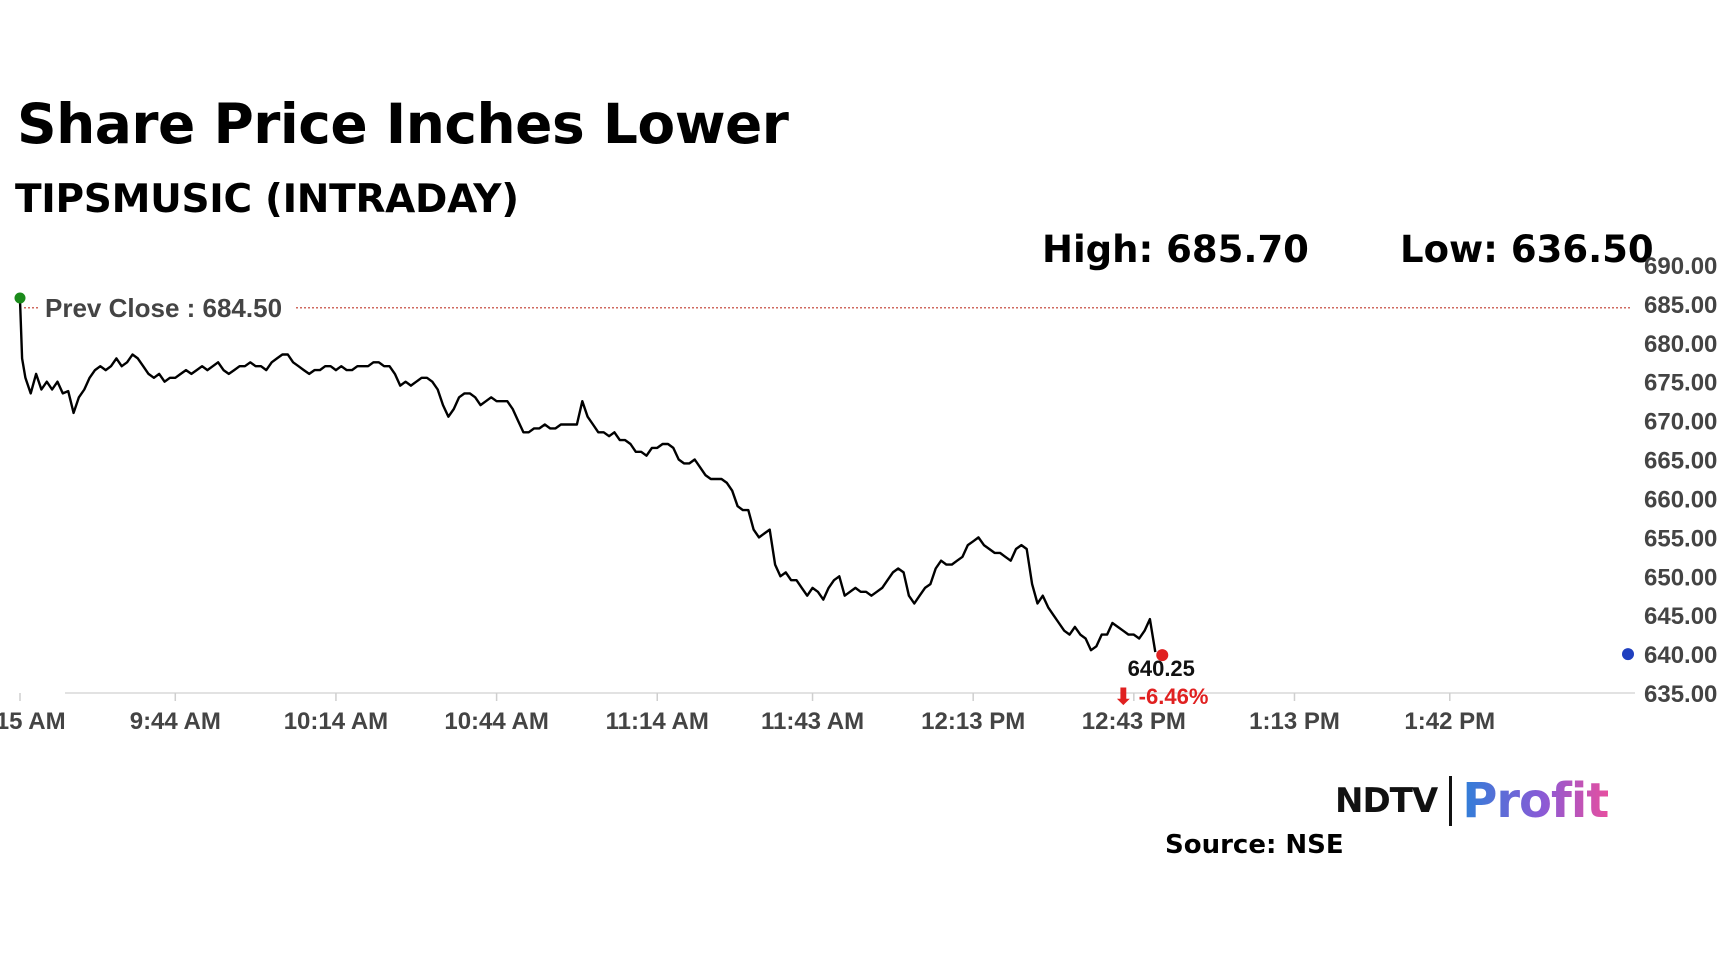 The image size is (1728, 972). Describe the element at coordinates (1161, 668) in the screenshot. I see `last-price-label: 640.25` at that location.